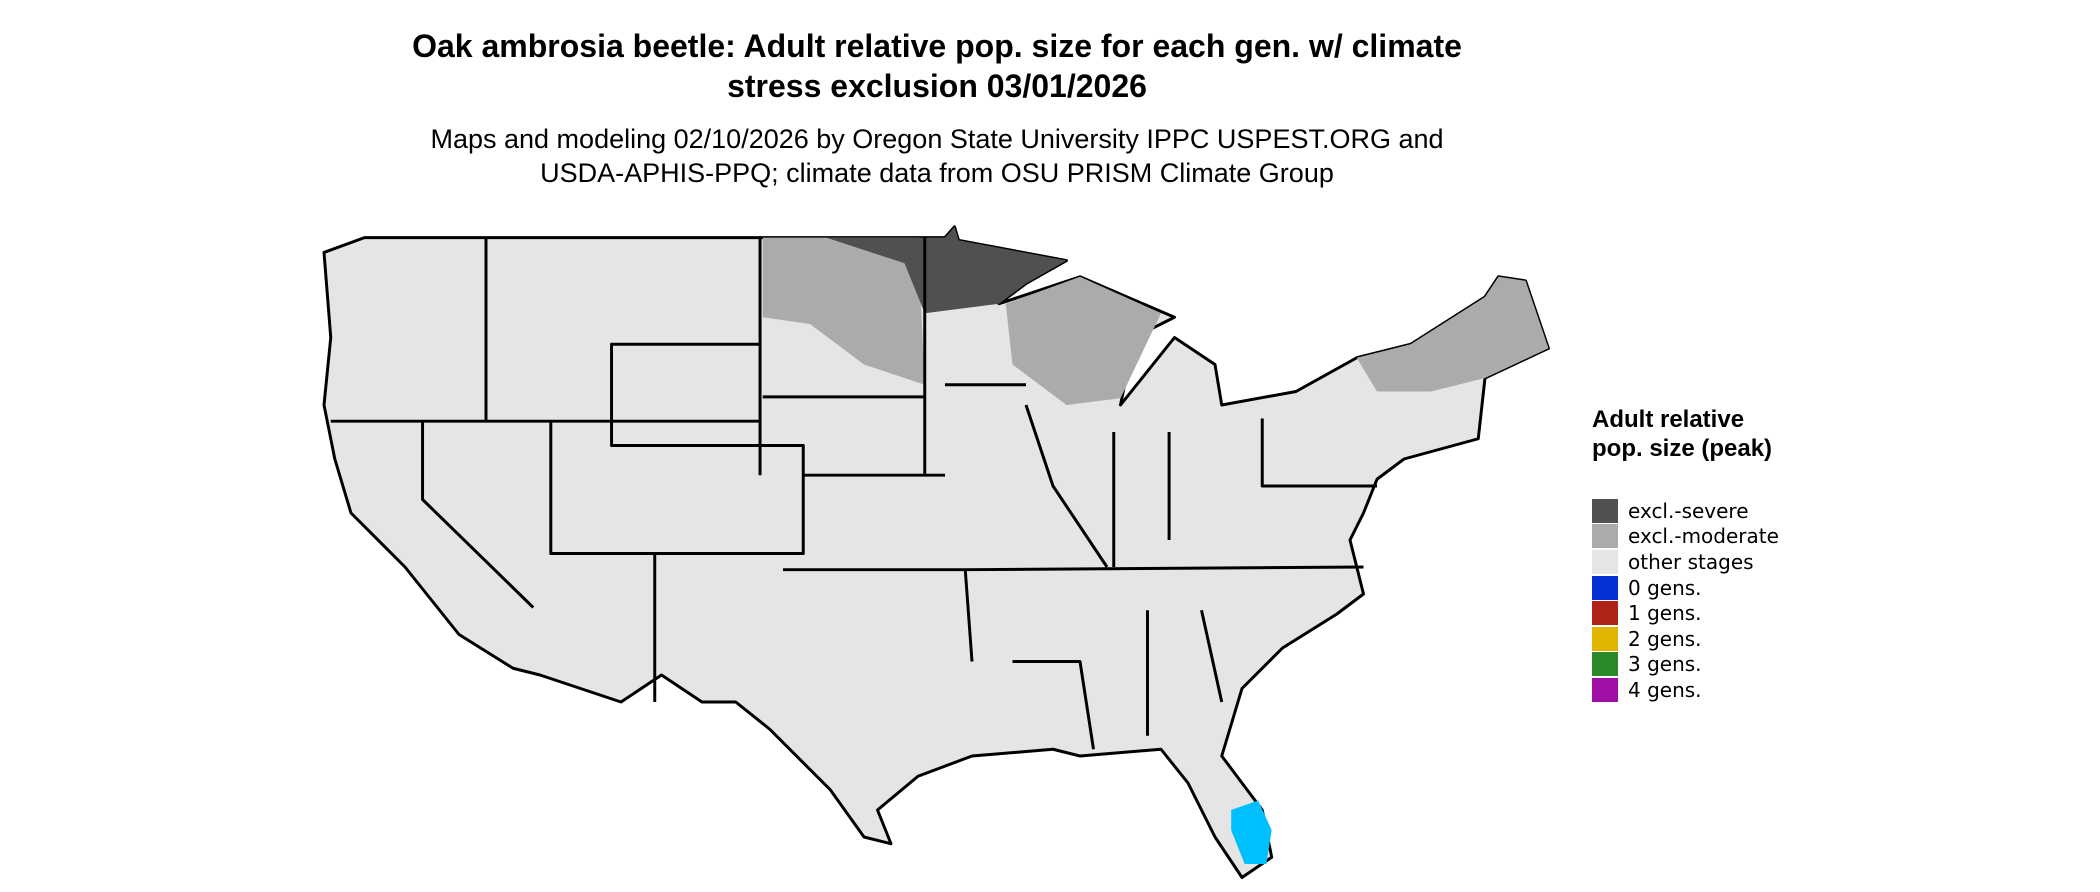  What do you see at coordinates (946, 270) in the screenshot?
I see `severe-region` at bounding box center [946, 270].